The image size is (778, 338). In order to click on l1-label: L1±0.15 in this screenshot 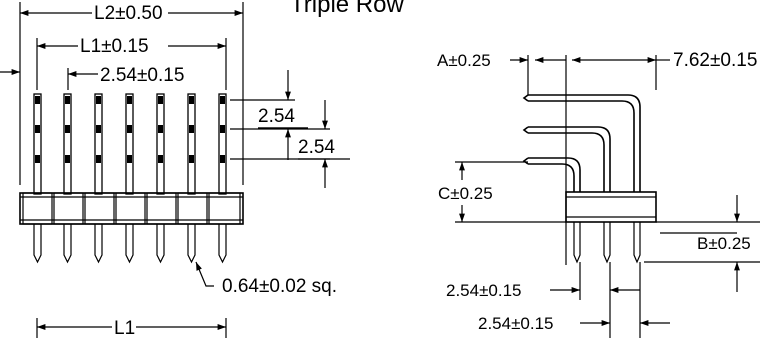, I will do `click(114, 46)`.